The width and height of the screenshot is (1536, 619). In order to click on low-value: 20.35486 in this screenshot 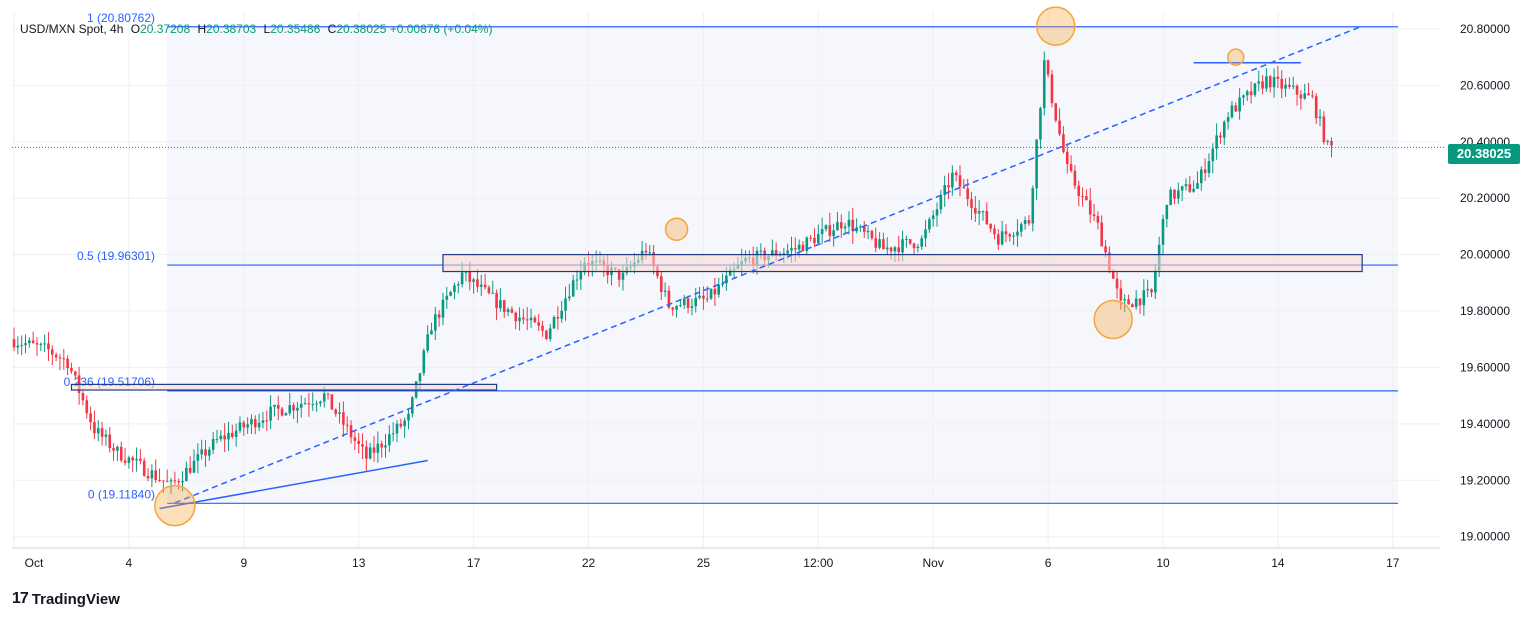, I will do `click(295, 29)`.